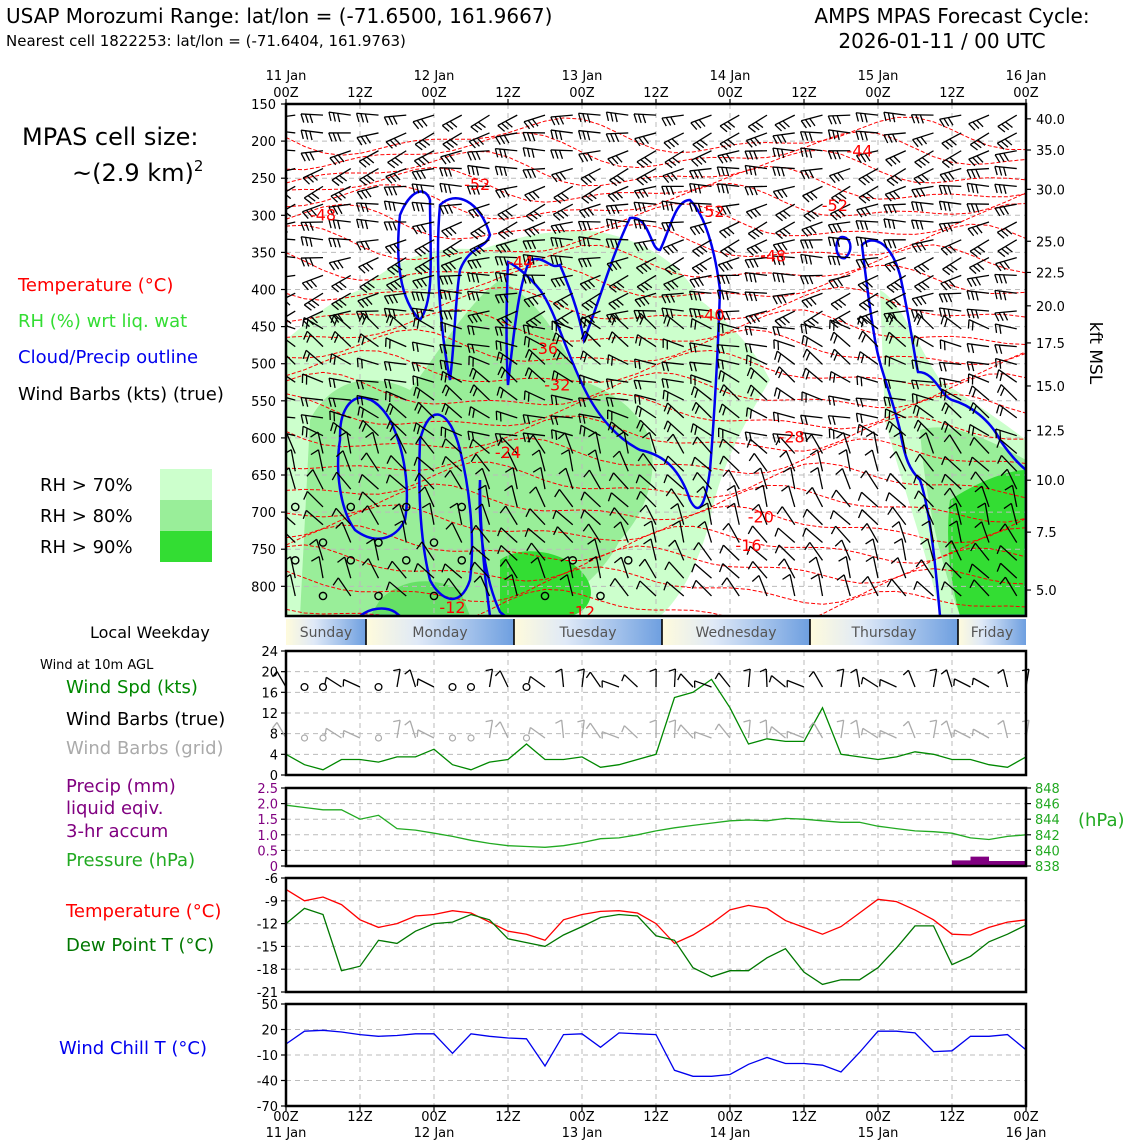 This screenshot has height=1140, width=1140. What do you see at coordinates (267, 789) in the screenshot?
I see `precip-tick-label: 2.5` at bounding box center [267, 789].